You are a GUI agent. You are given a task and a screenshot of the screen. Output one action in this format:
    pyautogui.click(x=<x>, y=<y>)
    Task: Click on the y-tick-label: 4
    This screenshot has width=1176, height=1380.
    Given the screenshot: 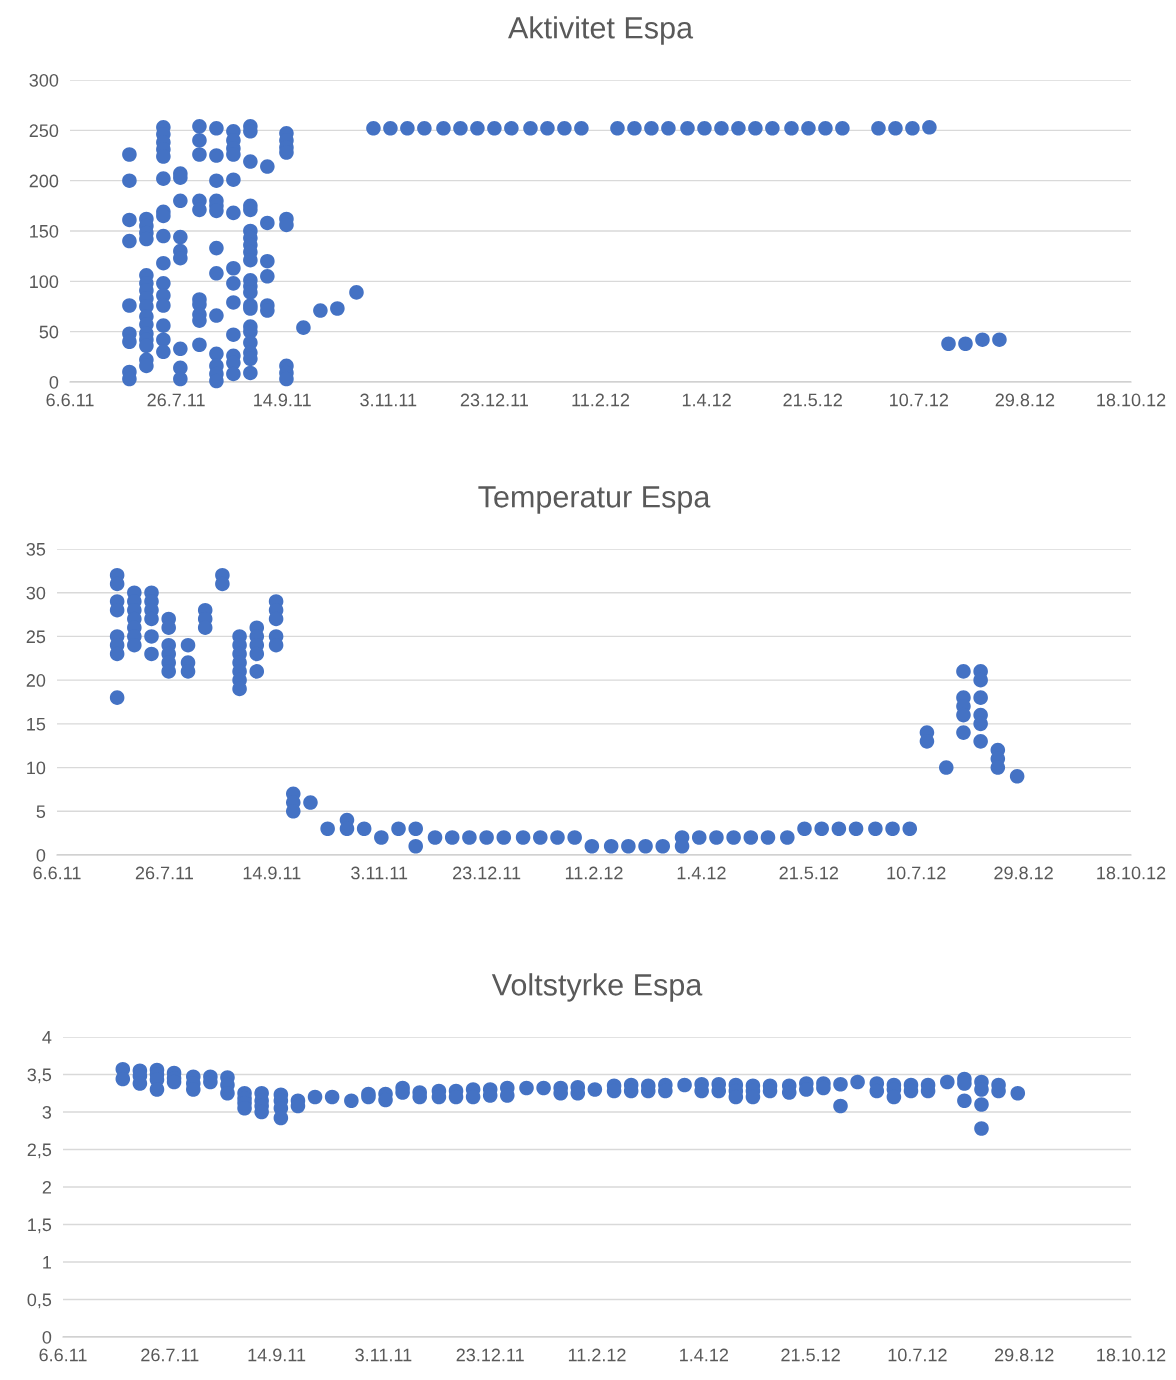 What is the action you would take?
    pyautogui.click(x=47, y=1037)
    